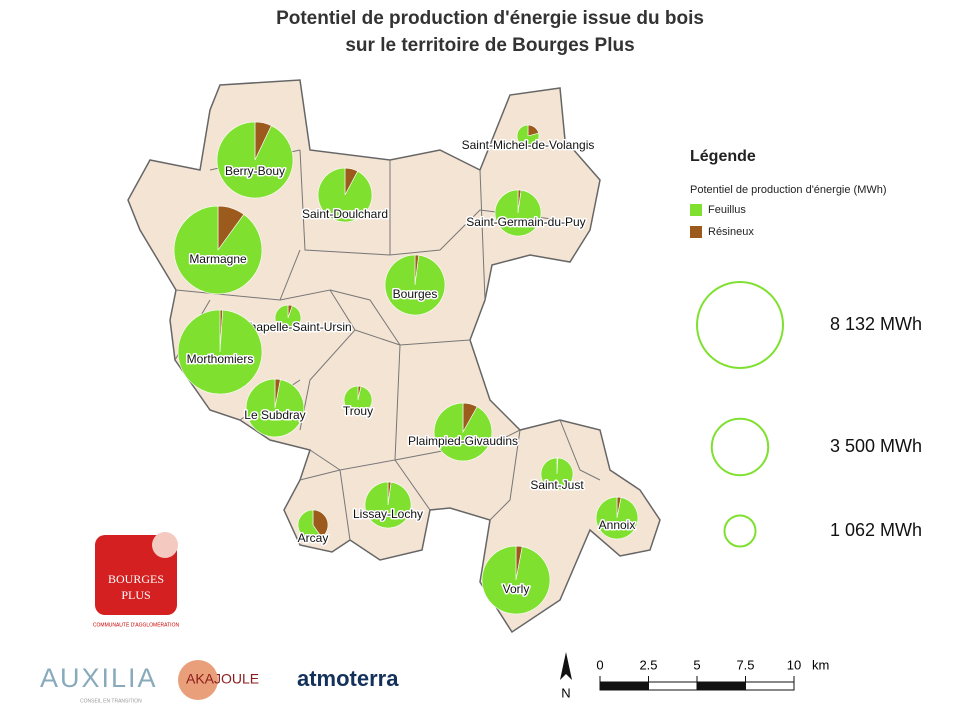  I want to click on logo-box, so click(136, 575).